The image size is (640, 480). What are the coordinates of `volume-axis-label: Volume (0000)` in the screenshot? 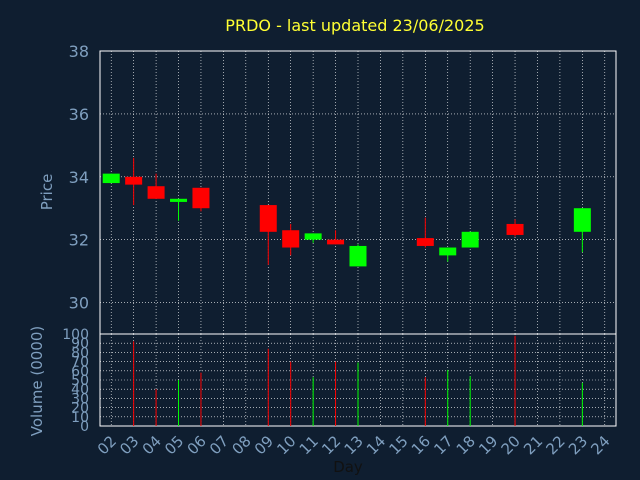 It's located at (37, 381).